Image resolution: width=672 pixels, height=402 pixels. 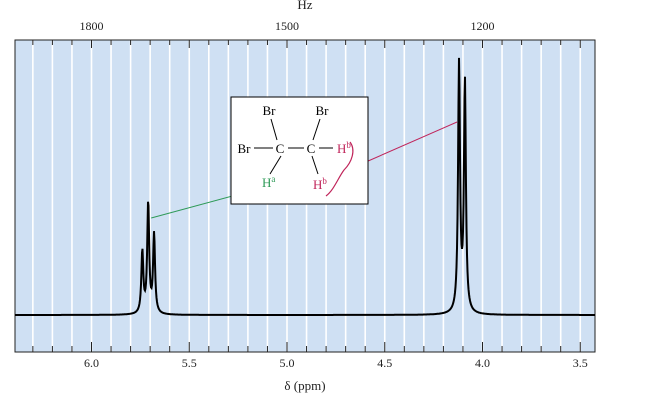 What do you see at coordinates (304, 385) in the screenshot?
I see `x-axis-title: δ (ppm)` at bounding box center [304, 385].